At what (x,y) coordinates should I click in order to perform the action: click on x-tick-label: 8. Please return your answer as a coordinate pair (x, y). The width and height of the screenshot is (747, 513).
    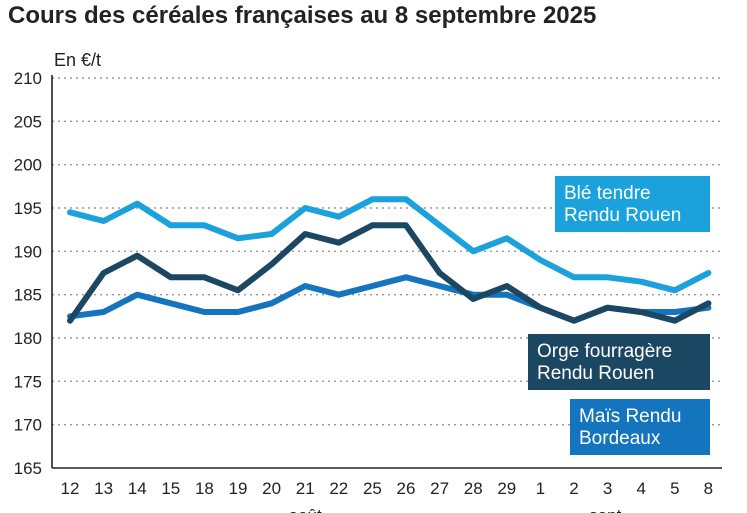
    Looking at the image, I should click on (708, 488).